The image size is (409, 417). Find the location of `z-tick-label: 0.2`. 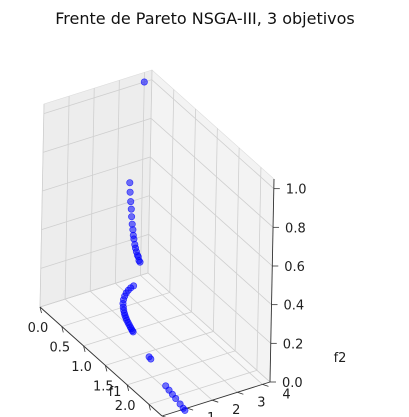

z-tick-label: 0.2 is located at coordinates (293, 344).